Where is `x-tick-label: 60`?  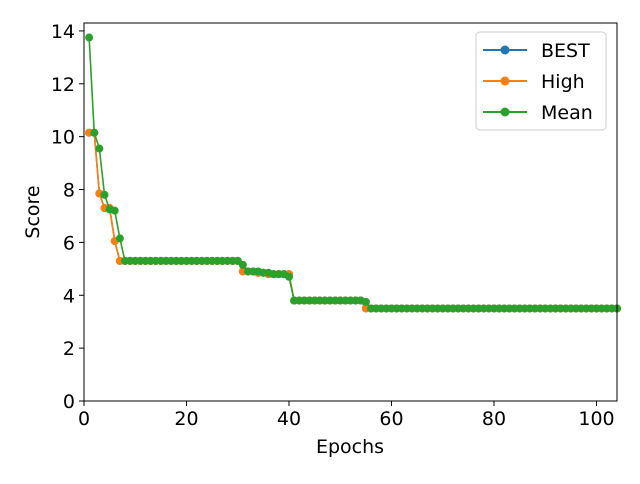
x-tick-label: 60 is located at coordinates (391, 419).